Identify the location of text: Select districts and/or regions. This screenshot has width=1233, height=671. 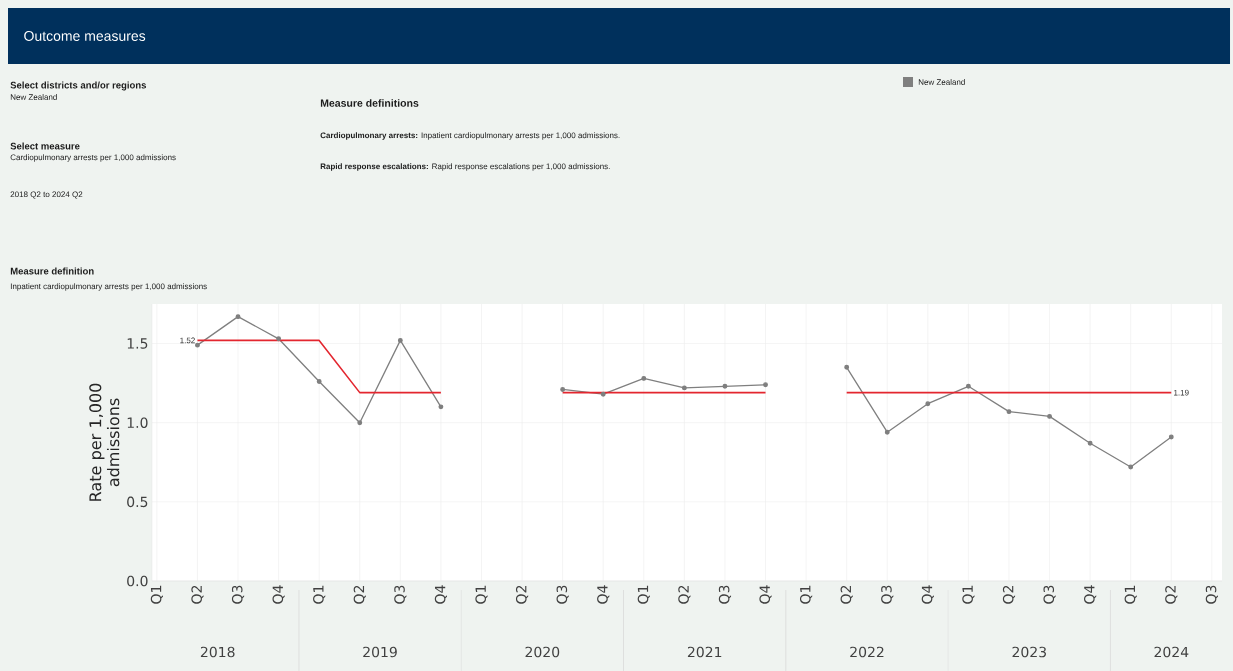
(78, 86).